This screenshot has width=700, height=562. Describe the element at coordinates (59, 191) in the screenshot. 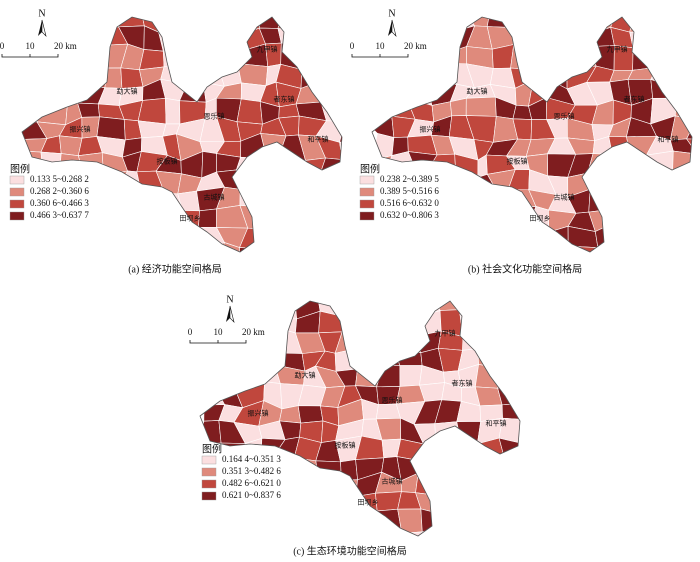

I see `legend-item: 0.268 2~0.360 6` at that location.